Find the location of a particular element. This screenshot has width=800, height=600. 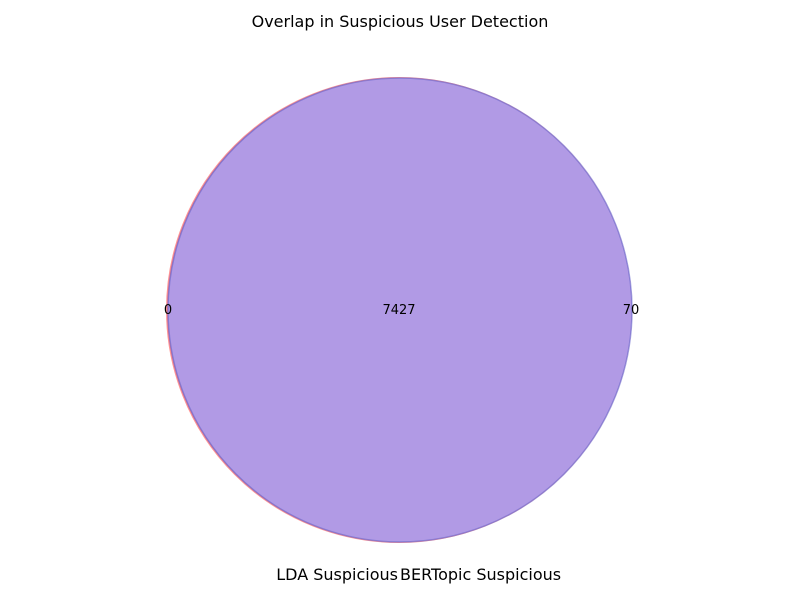

chart-title: Overlap in Suspicious User Detection is located at coordinates (400, 21).